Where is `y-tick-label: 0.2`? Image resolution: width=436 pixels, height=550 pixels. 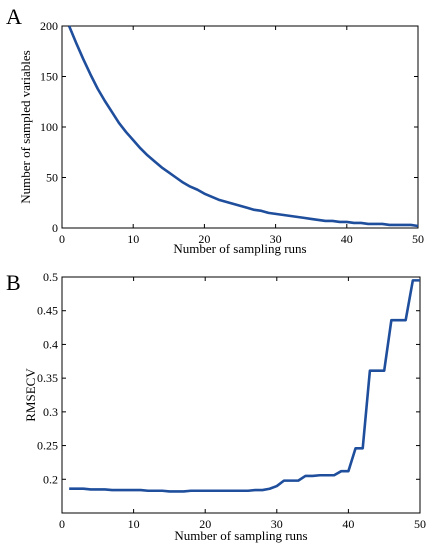 y-tick-label: 0.2 is located at coordinates (50, 479).